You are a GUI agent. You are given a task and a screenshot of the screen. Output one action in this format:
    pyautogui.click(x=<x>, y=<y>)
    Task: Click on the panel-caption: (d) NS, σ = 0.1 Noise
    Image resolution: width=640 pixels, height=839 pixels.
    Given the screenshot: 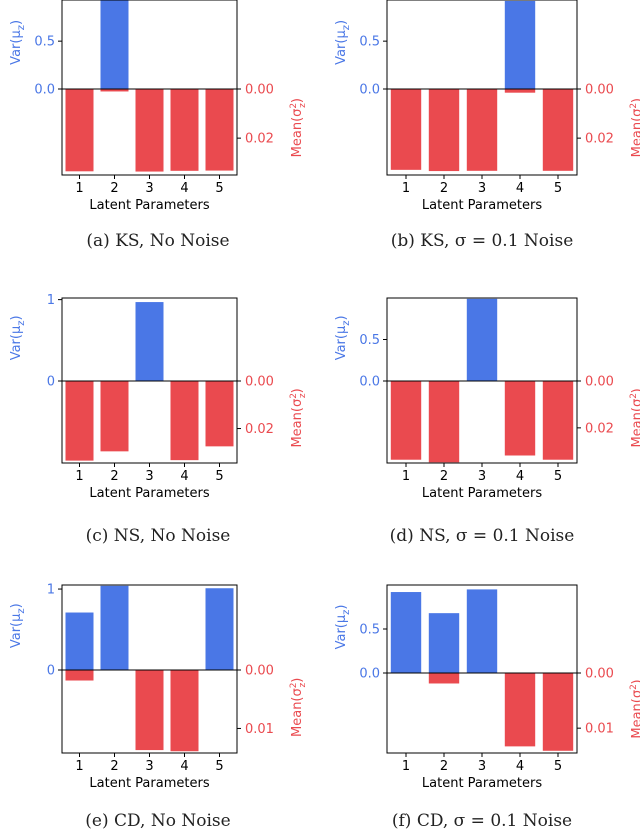 What is the action you would take?
    pyautogui.click(x=482, y=536)
    